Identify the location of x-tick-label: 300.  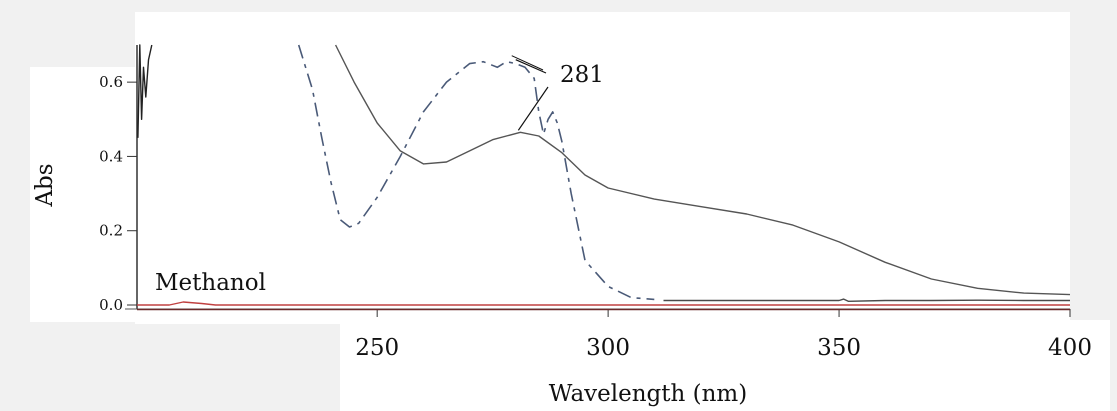
(608, 348).